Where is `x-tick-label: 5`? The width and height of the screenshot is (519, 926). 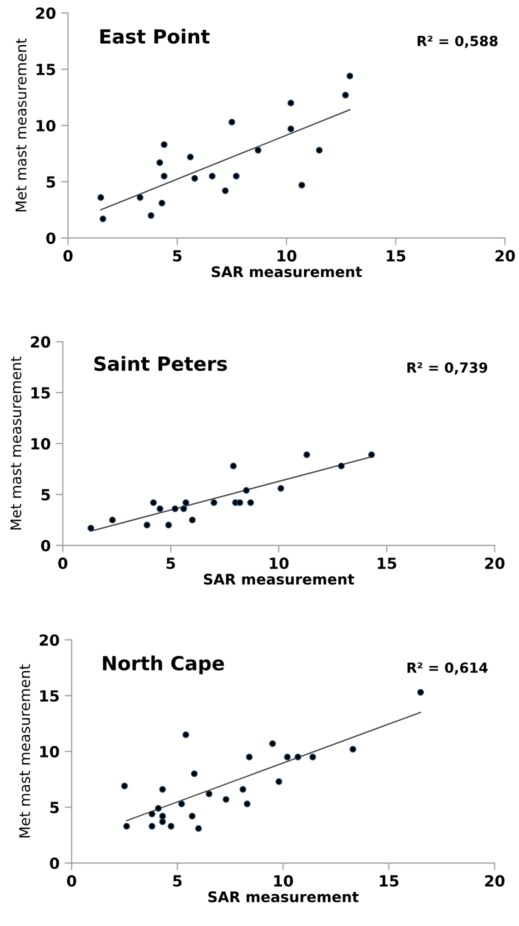 x-tick-label: 5 is located at coordinates (170, 564).